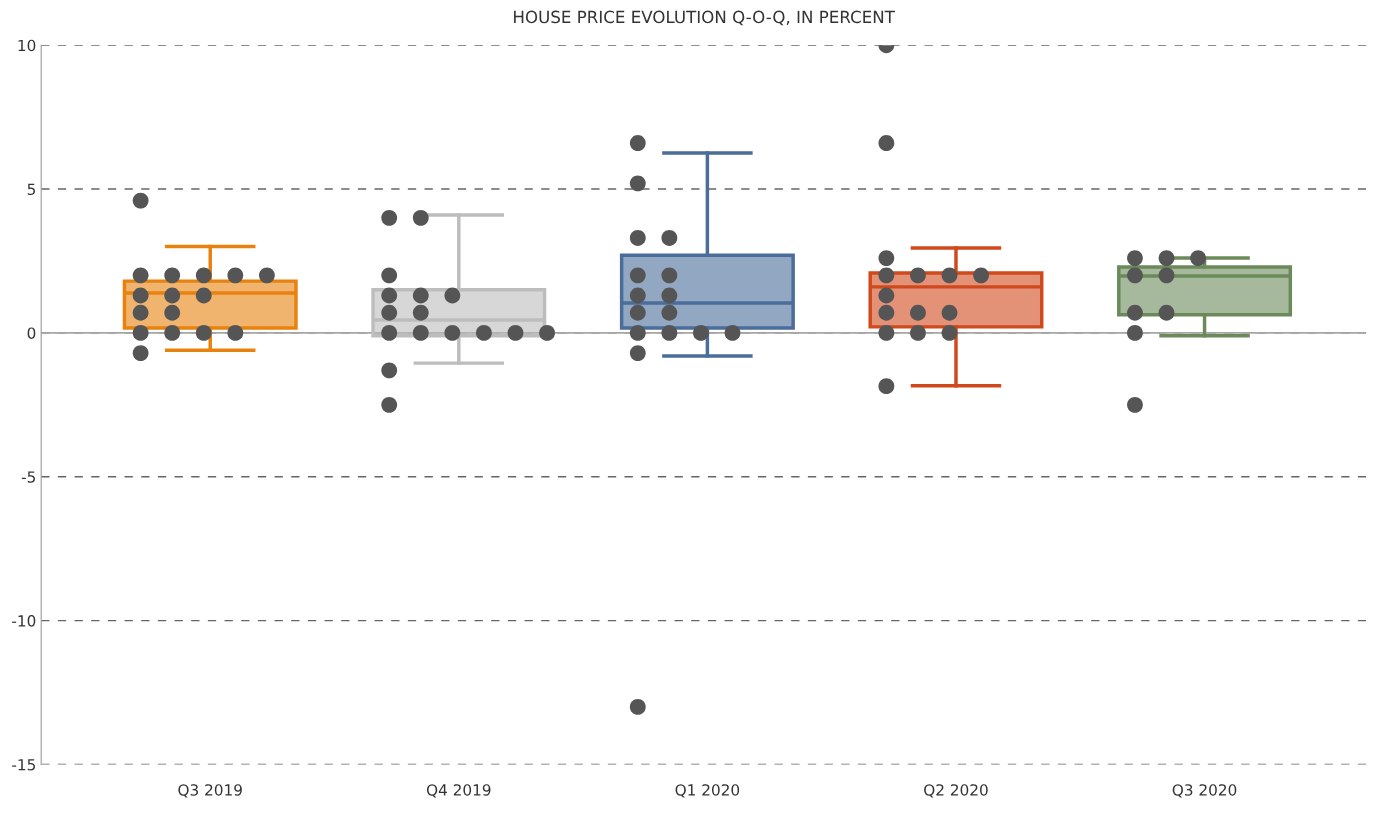 Image resolution: width=1373 pixels, height=822 pixels. Describe the element at coordinates (956, 791) in the screenshot. I see `x-tick-label: Q2 2020` at that location.